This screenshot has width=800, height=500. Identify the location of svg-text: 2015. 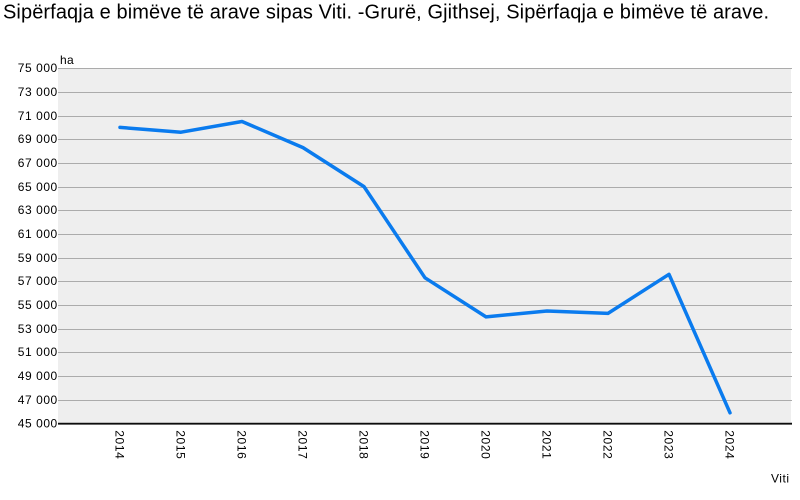
(181, 444).